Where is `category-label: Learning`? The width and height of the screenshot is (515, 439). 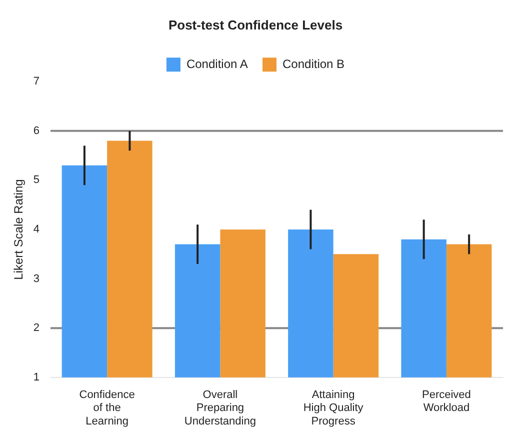
category-label: Learning is located at coordinates (107, 421).